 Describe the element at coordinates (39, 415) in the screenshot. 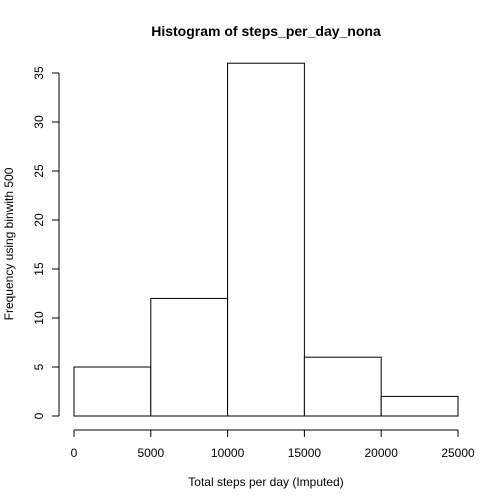

I see `y-tick-label: 0` at that location.